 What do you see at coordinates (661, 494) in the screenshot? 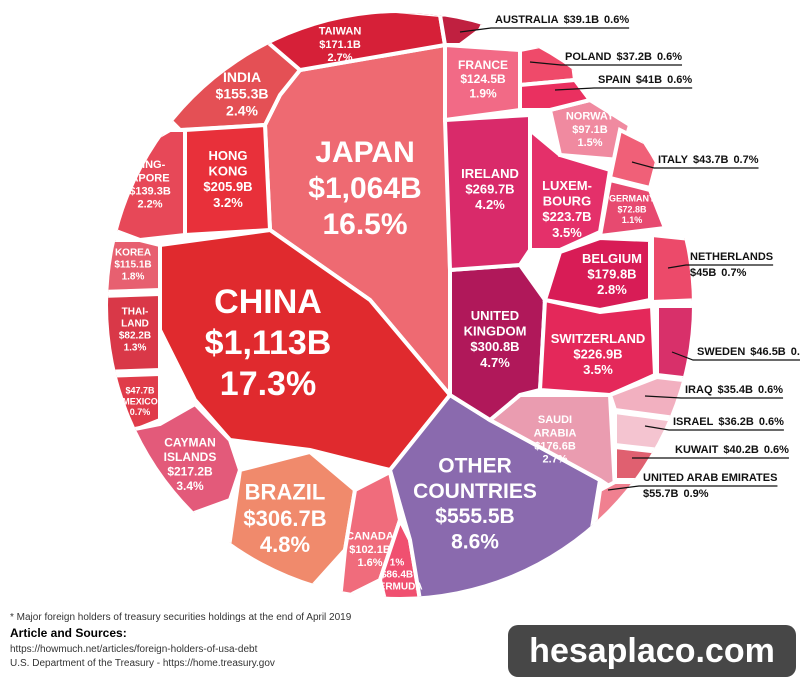
I see `outside-label: $55.7B` at bounding box center [661, 494].